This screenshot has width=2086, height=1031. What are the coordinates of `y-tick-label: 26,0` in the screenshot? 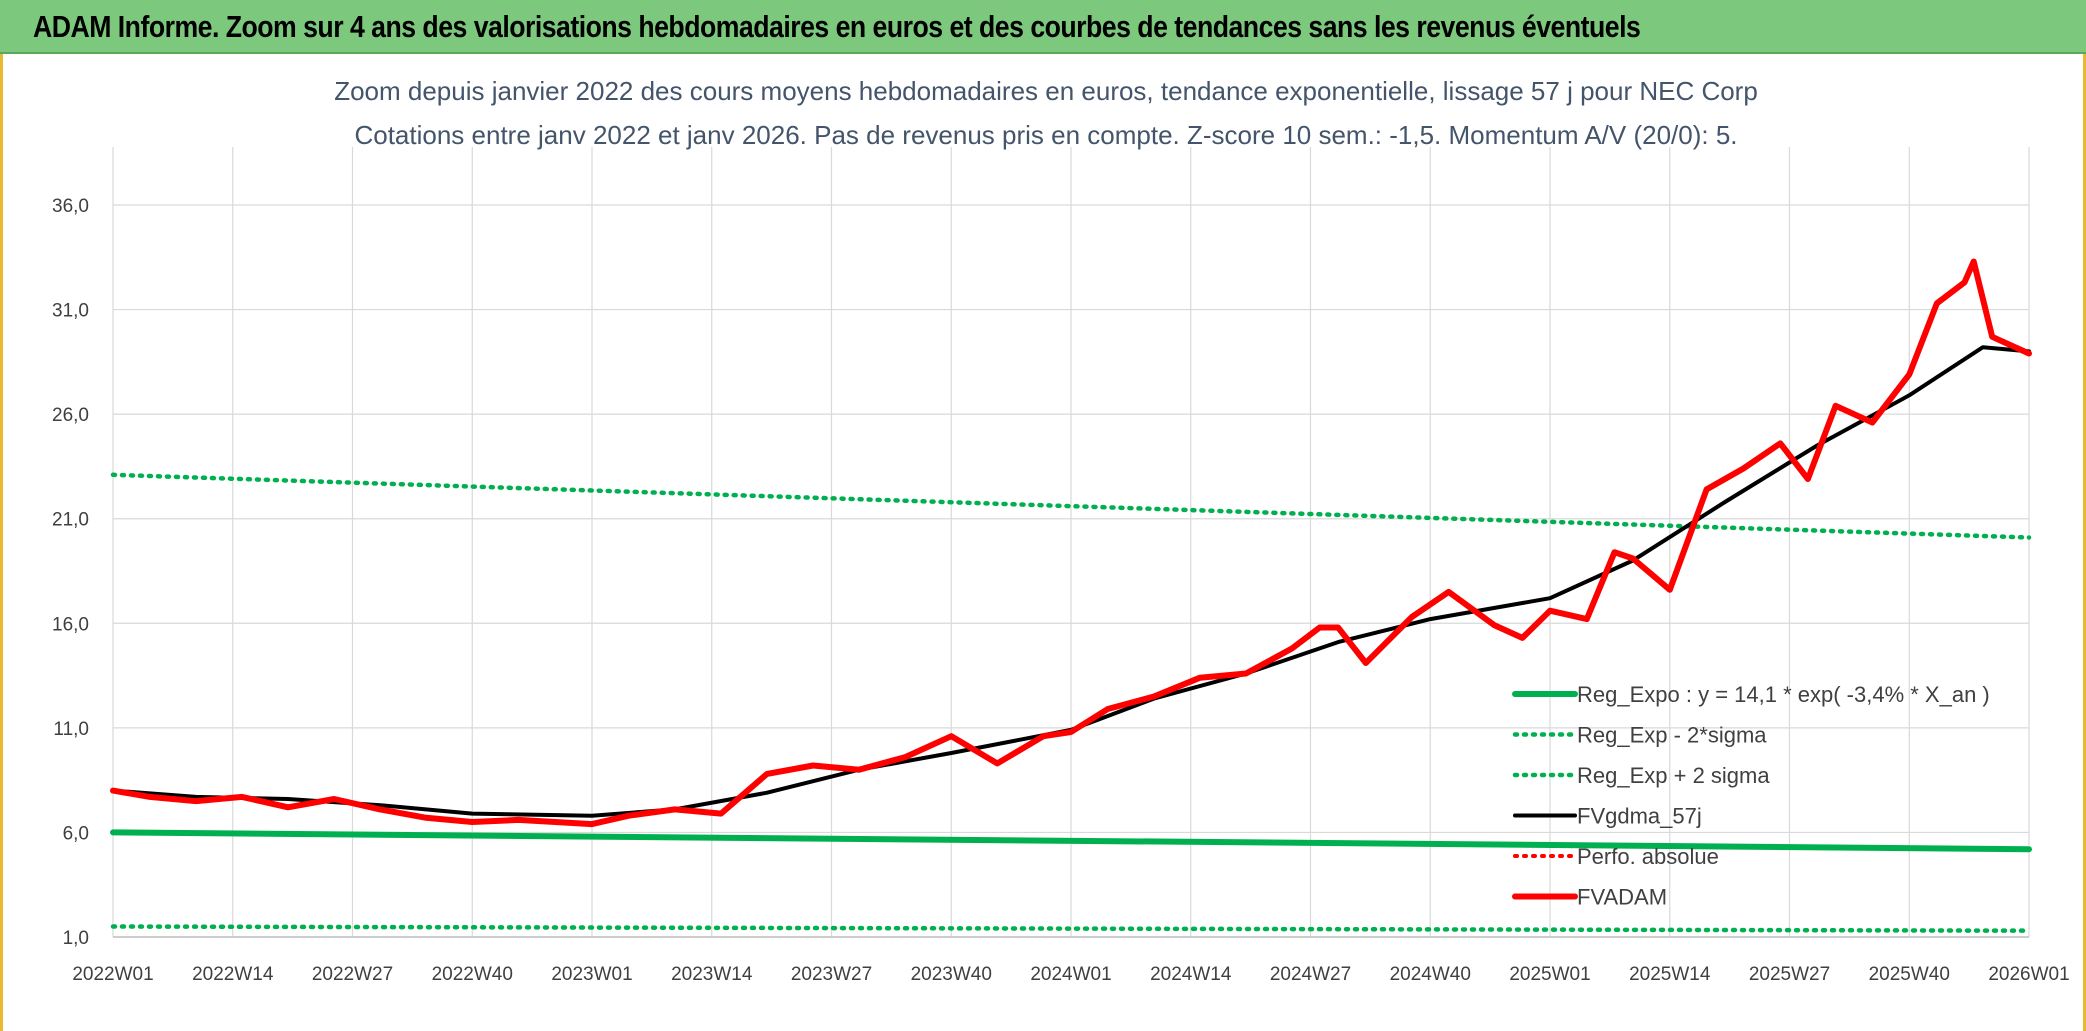 It's located at (70, 415).